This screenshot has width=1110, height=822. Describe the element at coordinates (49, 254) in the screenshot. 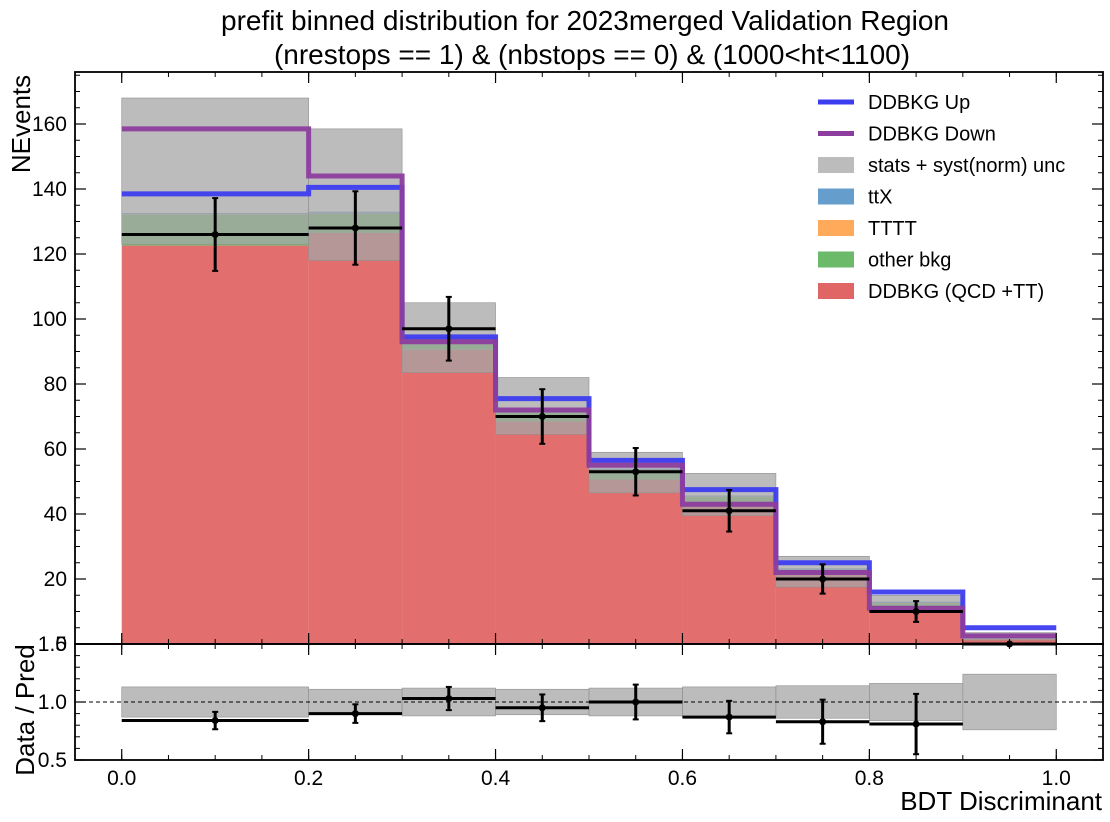

I see `y-tick-label-5: 120` at that location.